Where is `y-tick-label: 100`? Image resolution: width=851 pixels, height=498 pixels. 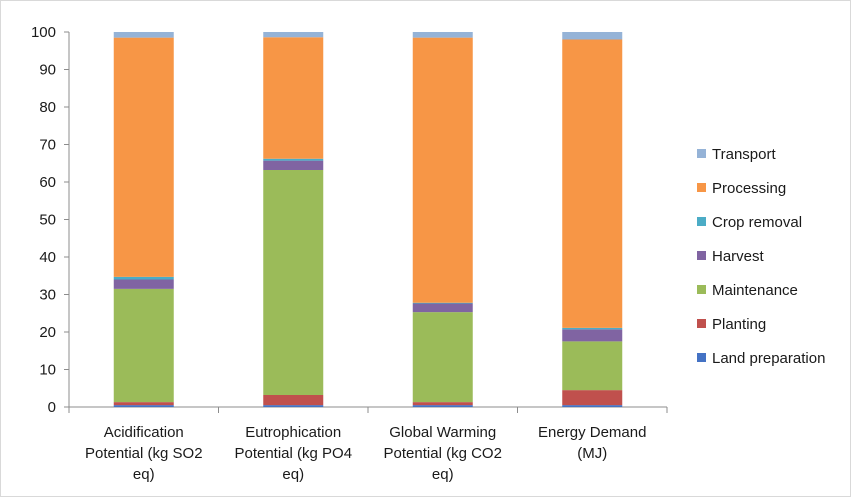 y-tick-label: 100 is located at coordinates (43, 32).